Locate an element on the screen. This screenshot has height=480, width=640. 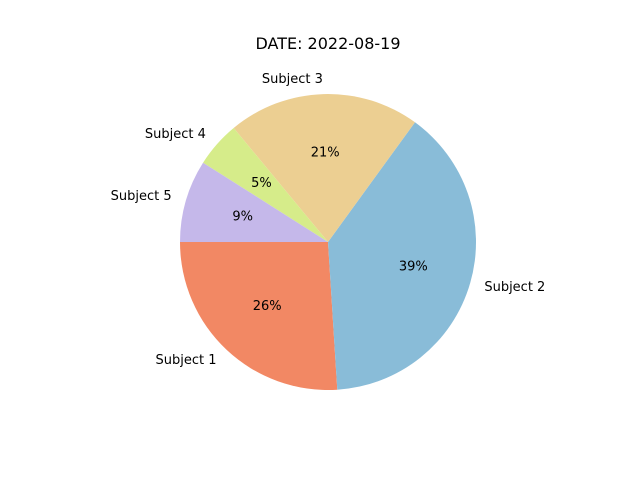
percent-label-3: 21% is located at coordinates (325, 153).